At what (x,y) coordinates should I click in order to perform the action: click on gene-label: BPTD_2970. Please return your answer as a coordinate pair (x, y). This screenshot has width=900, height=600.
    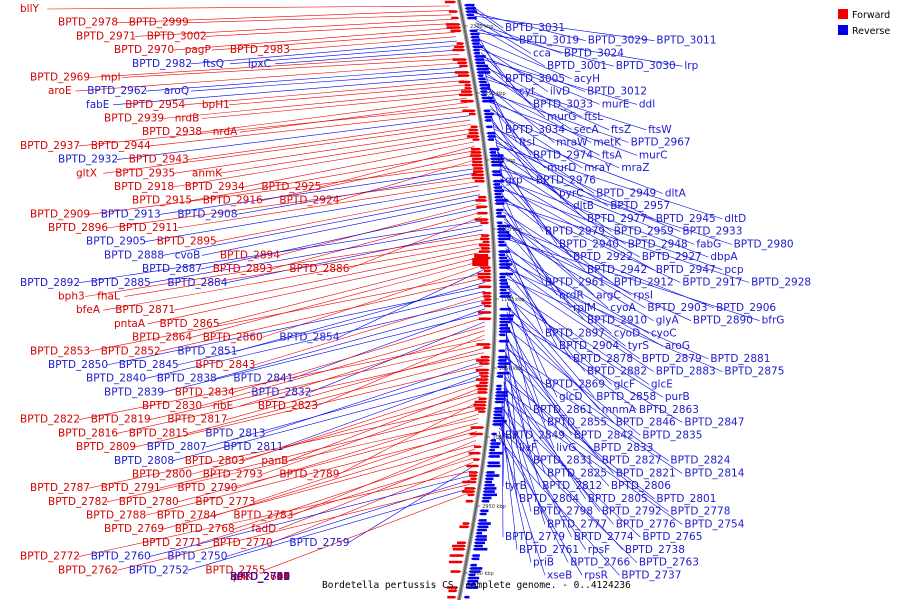
    Looking at the image, I should click on (144, 50).